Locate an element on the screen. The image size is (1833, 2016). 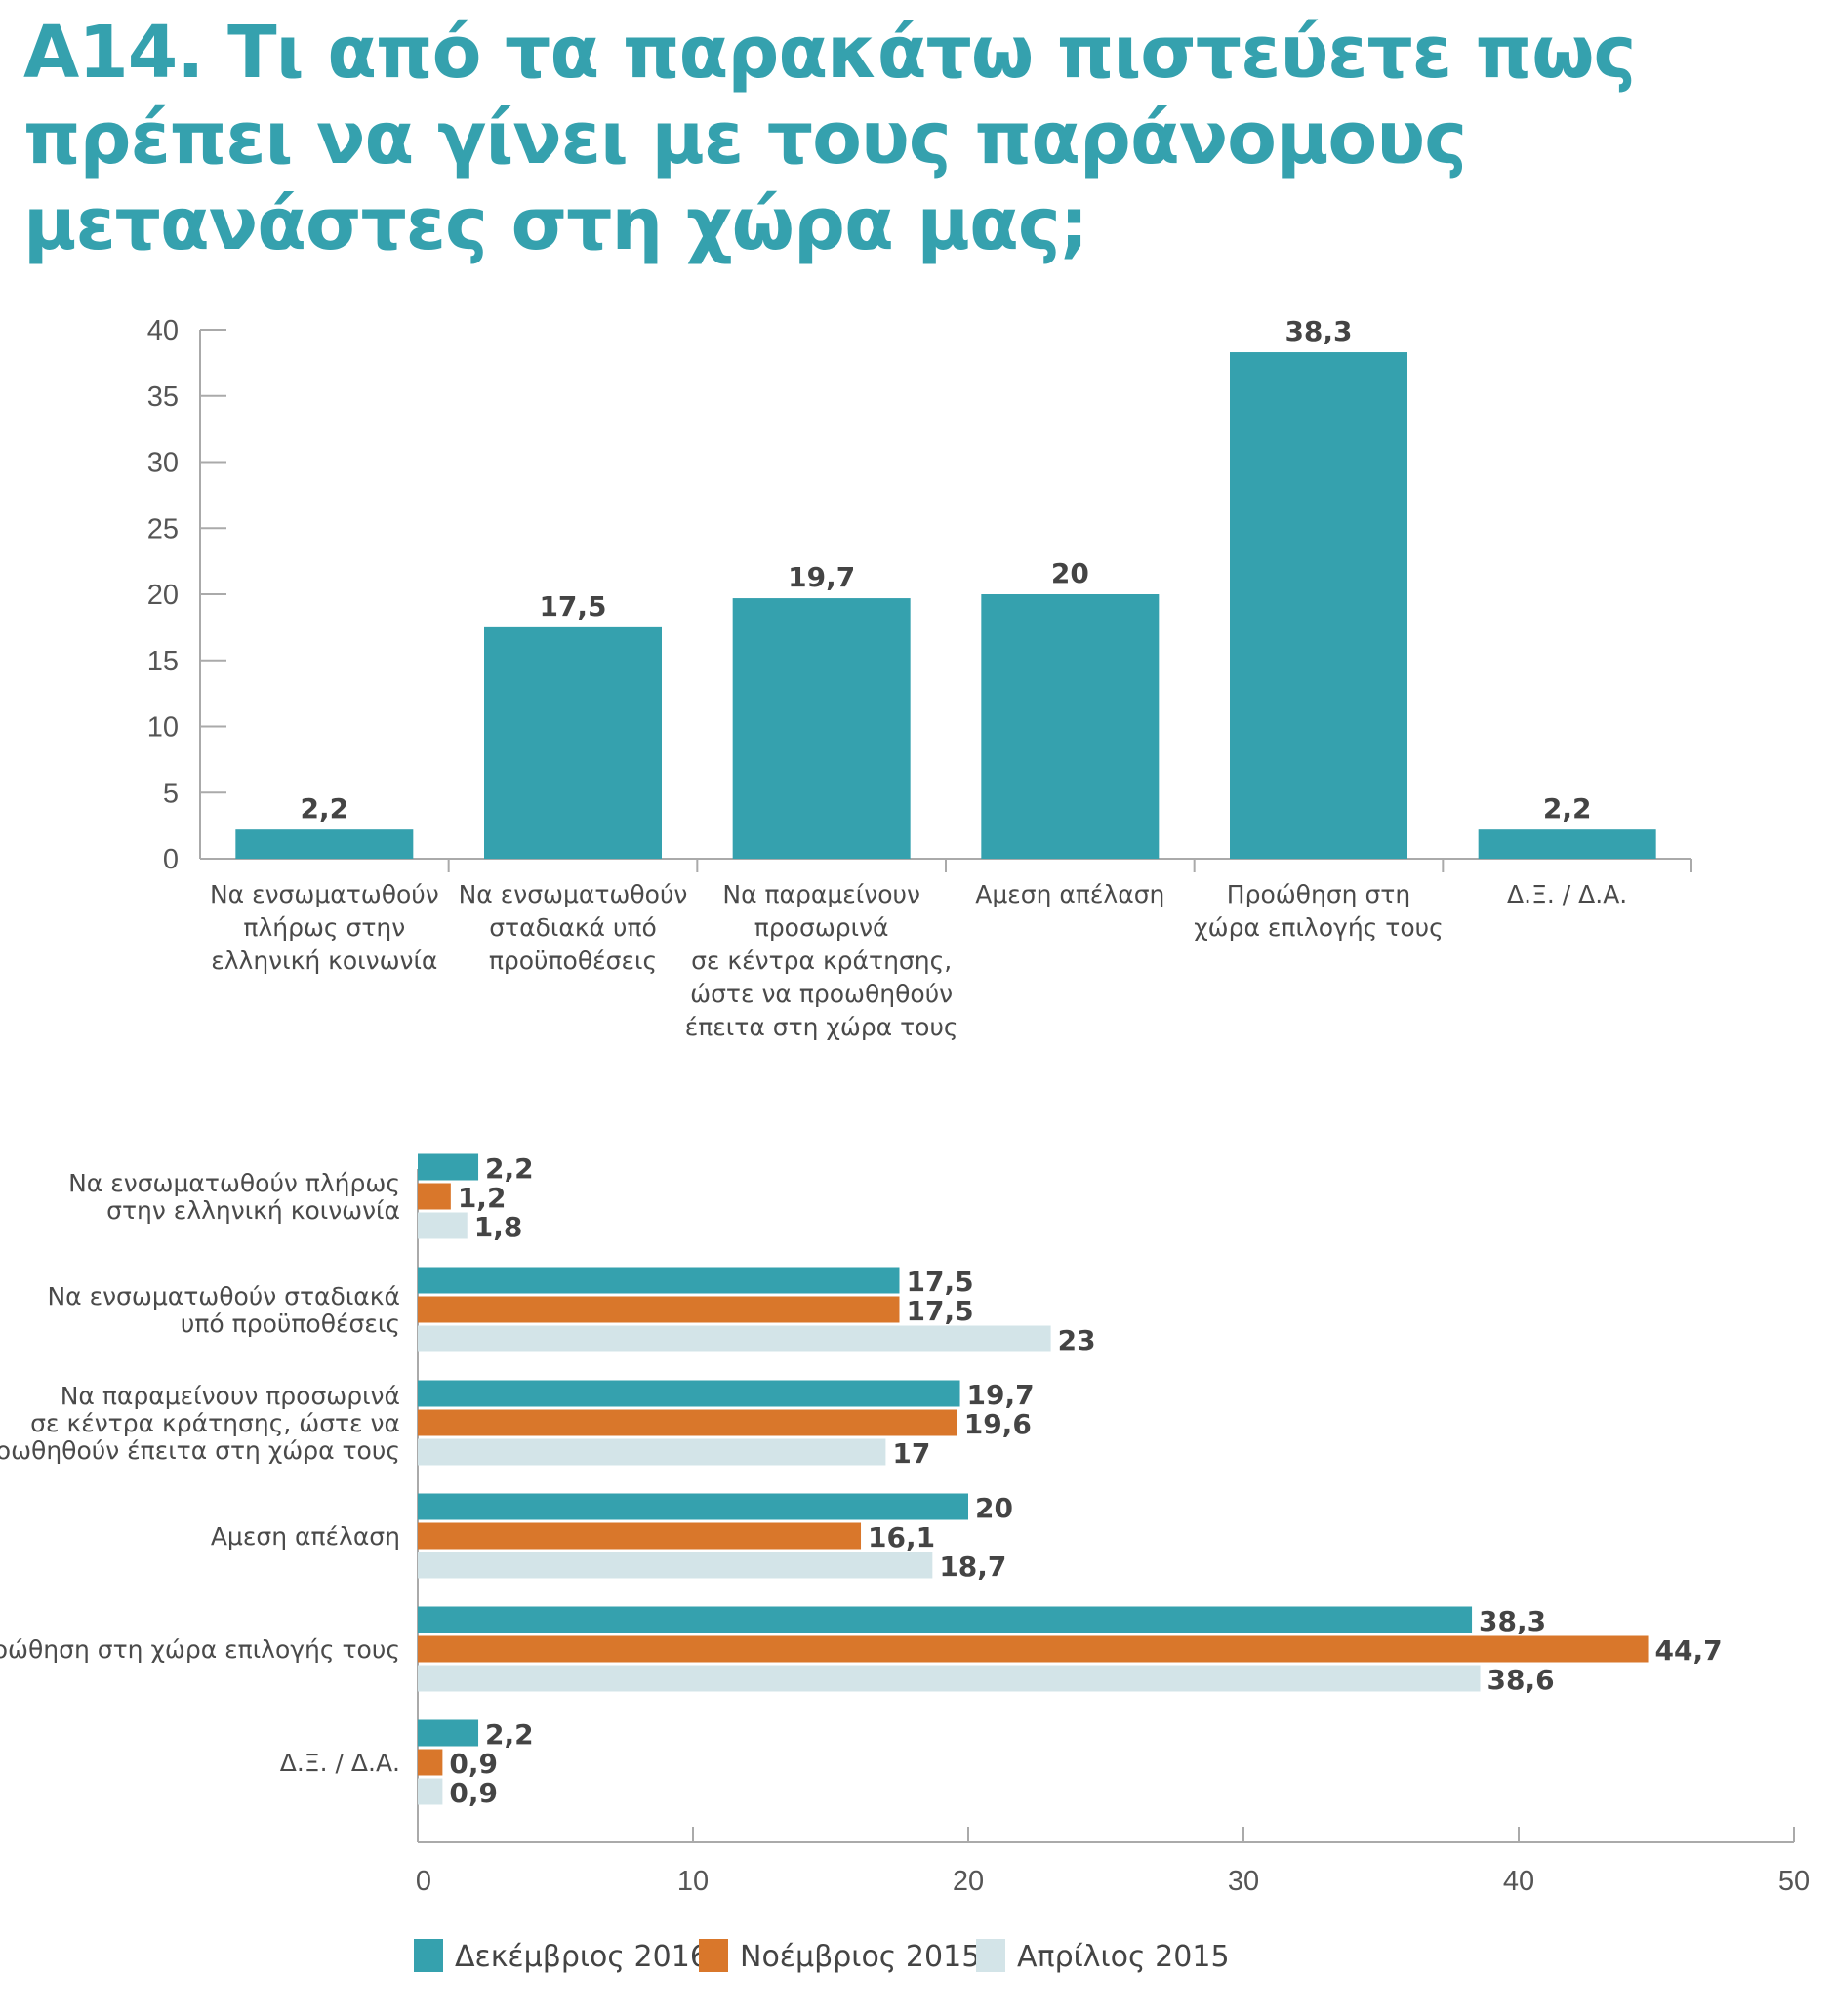
category-label-line: στην ελληνική κοινωνία is located at coordinates (253, 1210).